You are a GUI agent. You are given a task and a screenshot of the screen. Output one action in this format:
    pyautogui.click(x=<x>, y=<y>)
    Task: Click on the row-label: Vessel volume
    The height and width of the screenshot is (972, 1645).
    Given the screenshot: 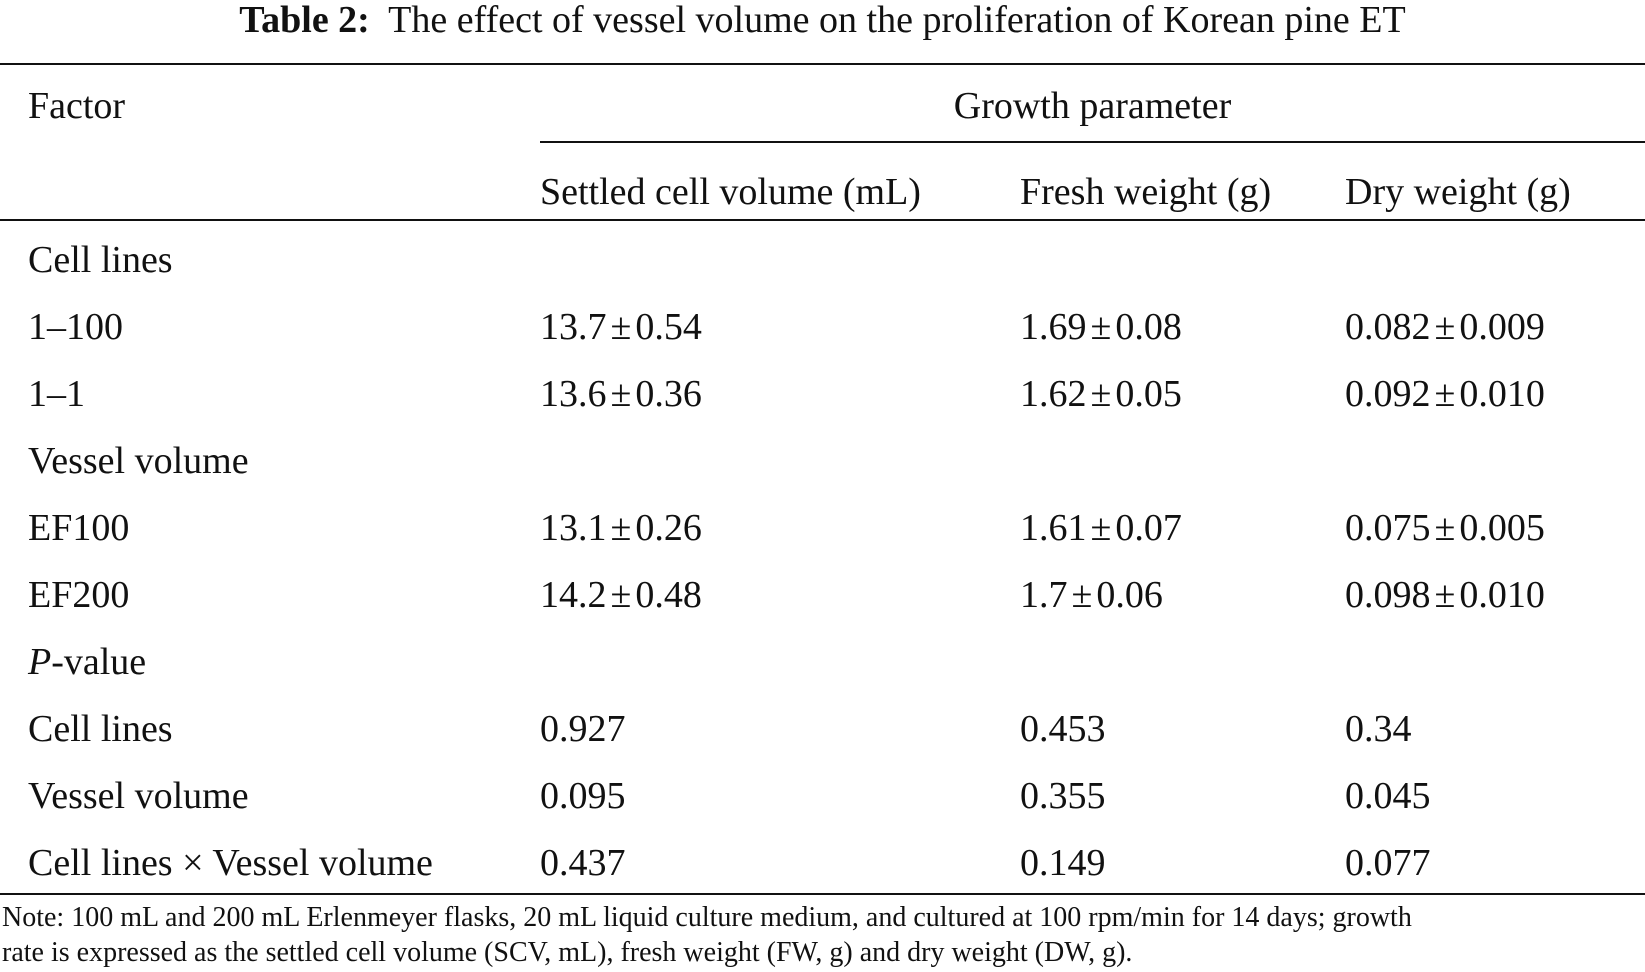 What is the action you would take?
    pyautogui.click(x=138, y=796)
    